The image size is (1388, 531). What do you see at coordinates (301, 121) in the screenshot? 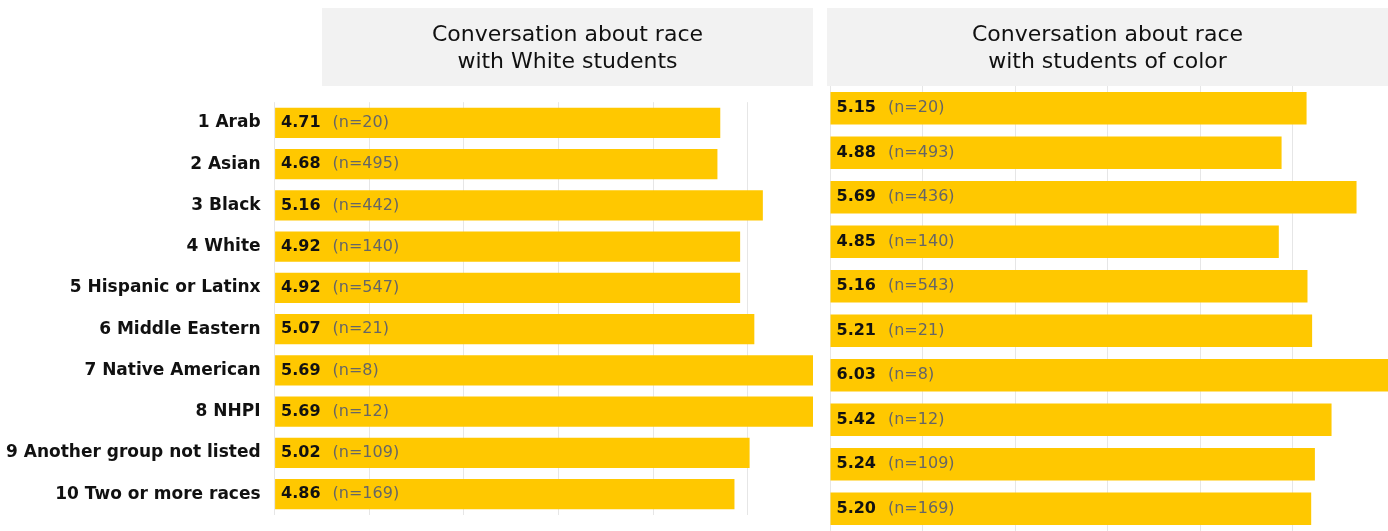
I see `data-label: 4.71` at bounding box center [301, 121].